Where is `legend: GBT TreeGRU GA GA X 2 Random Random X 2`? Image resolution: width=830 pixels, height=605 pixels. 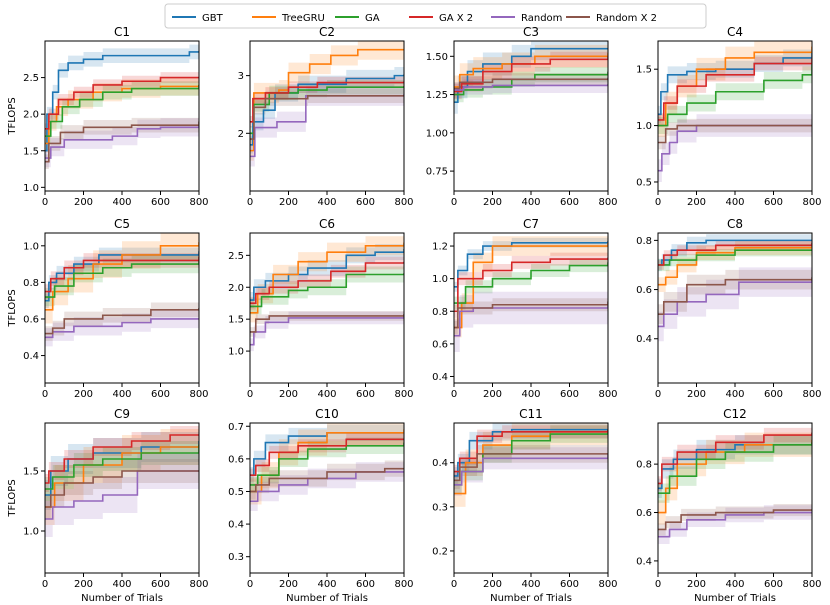 legend: GBT TreeGRU GA GA X 2 Random Random X 2 is located at coordinates (435, 16).